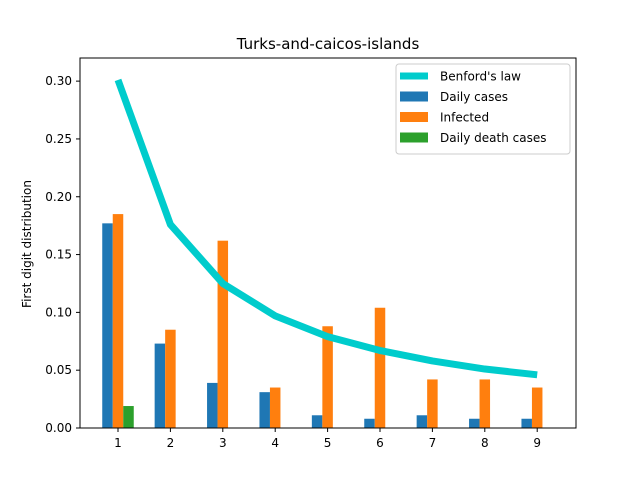  I want to click on legend-label-daily-death-cases: Daily death cases, so click(493, 138).